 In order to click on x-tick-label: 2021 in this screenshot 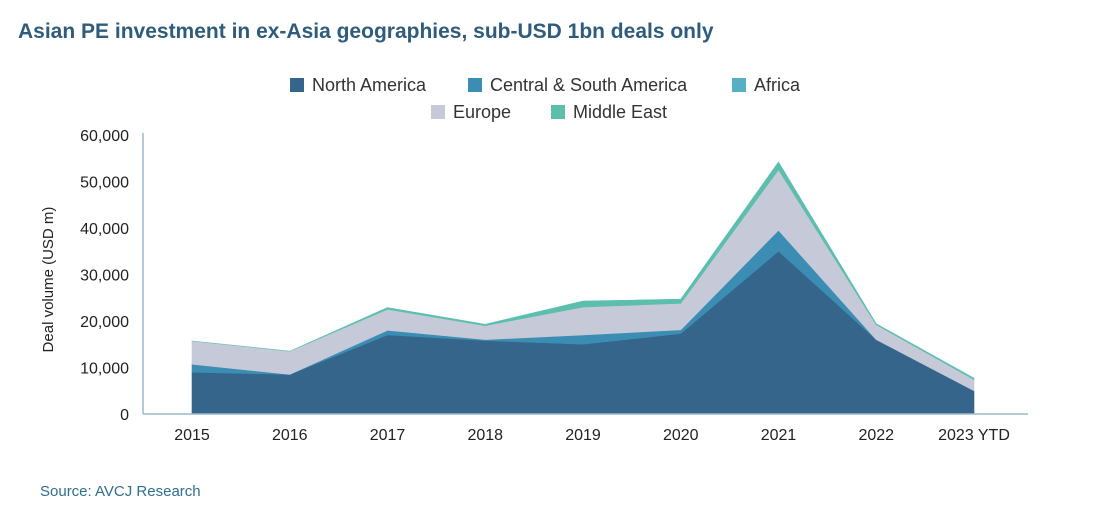, I will do `click(779, 435)`.